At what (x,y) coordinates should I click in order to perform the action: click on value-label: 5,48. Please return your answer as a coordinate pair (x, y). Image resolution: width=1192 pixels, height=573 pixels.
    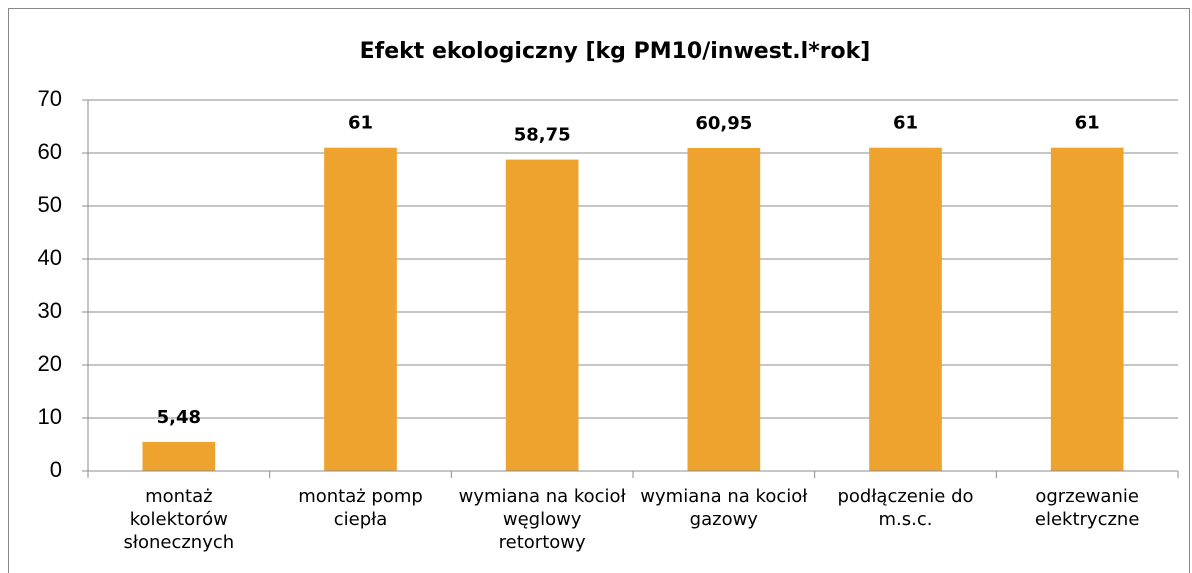
    Looking at the image, I should click on (179, 417).